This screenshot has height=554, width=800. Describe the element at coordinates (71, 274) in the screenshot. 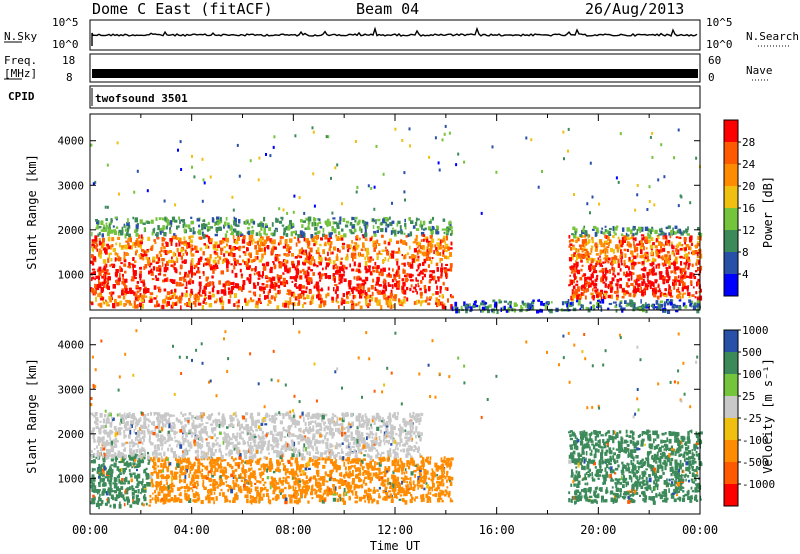

I see `ytick-label: 1000` at that location.